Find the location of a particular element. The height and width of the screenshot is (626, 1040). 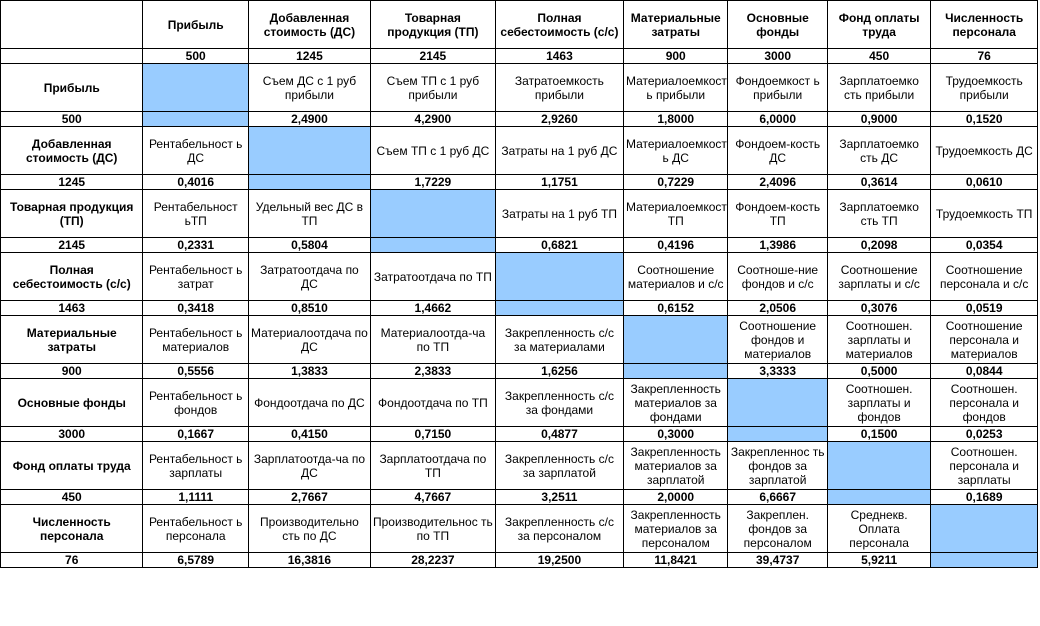

row-header: Численность персонала is located at coordinates (72, 528).